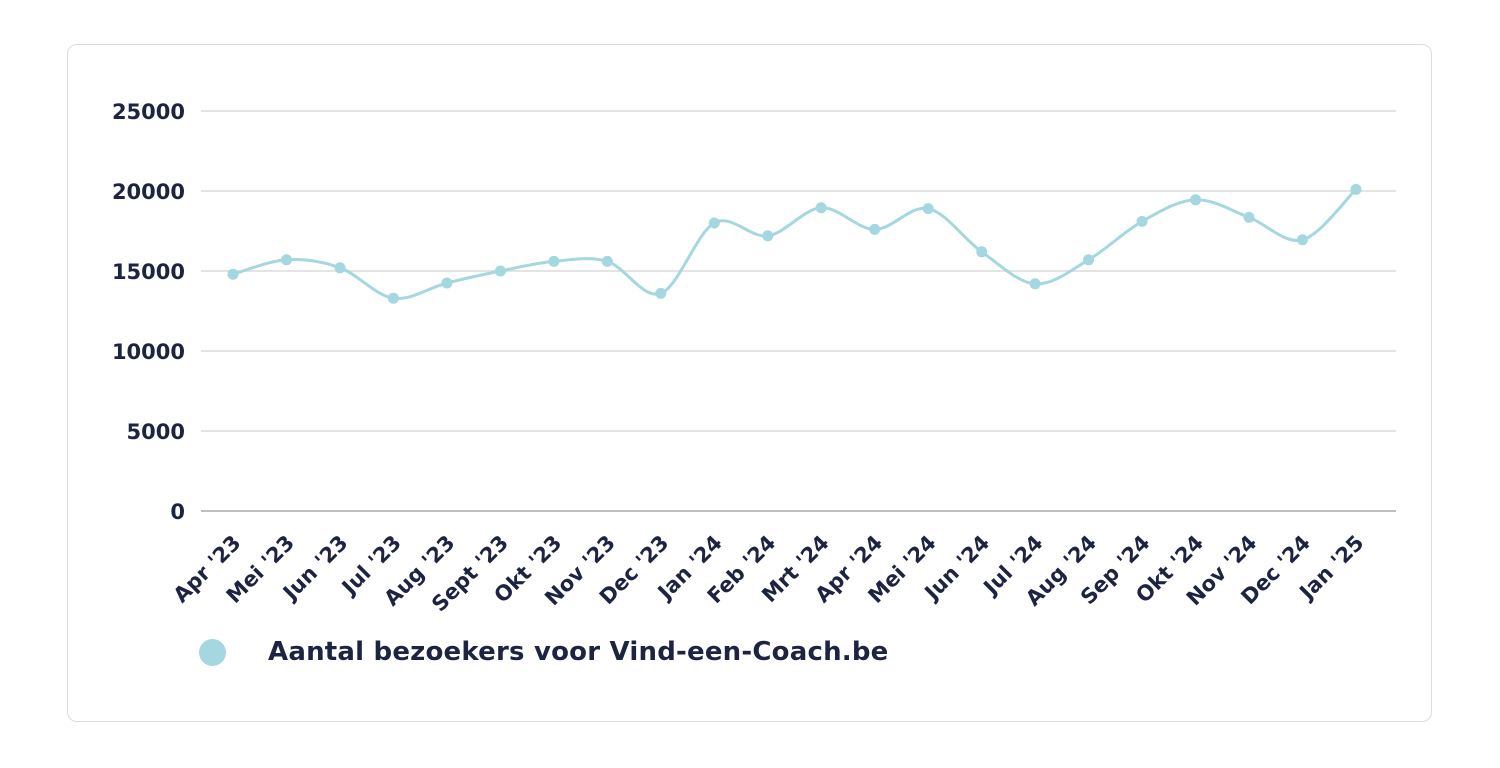 The image size is (1500, 768). What do you see at coordinates (578, 652) in the screenshot?
I see `legend-label: Aantal bezoekers voor Vind-een-Coach.be` at bounding box center [578, 652].